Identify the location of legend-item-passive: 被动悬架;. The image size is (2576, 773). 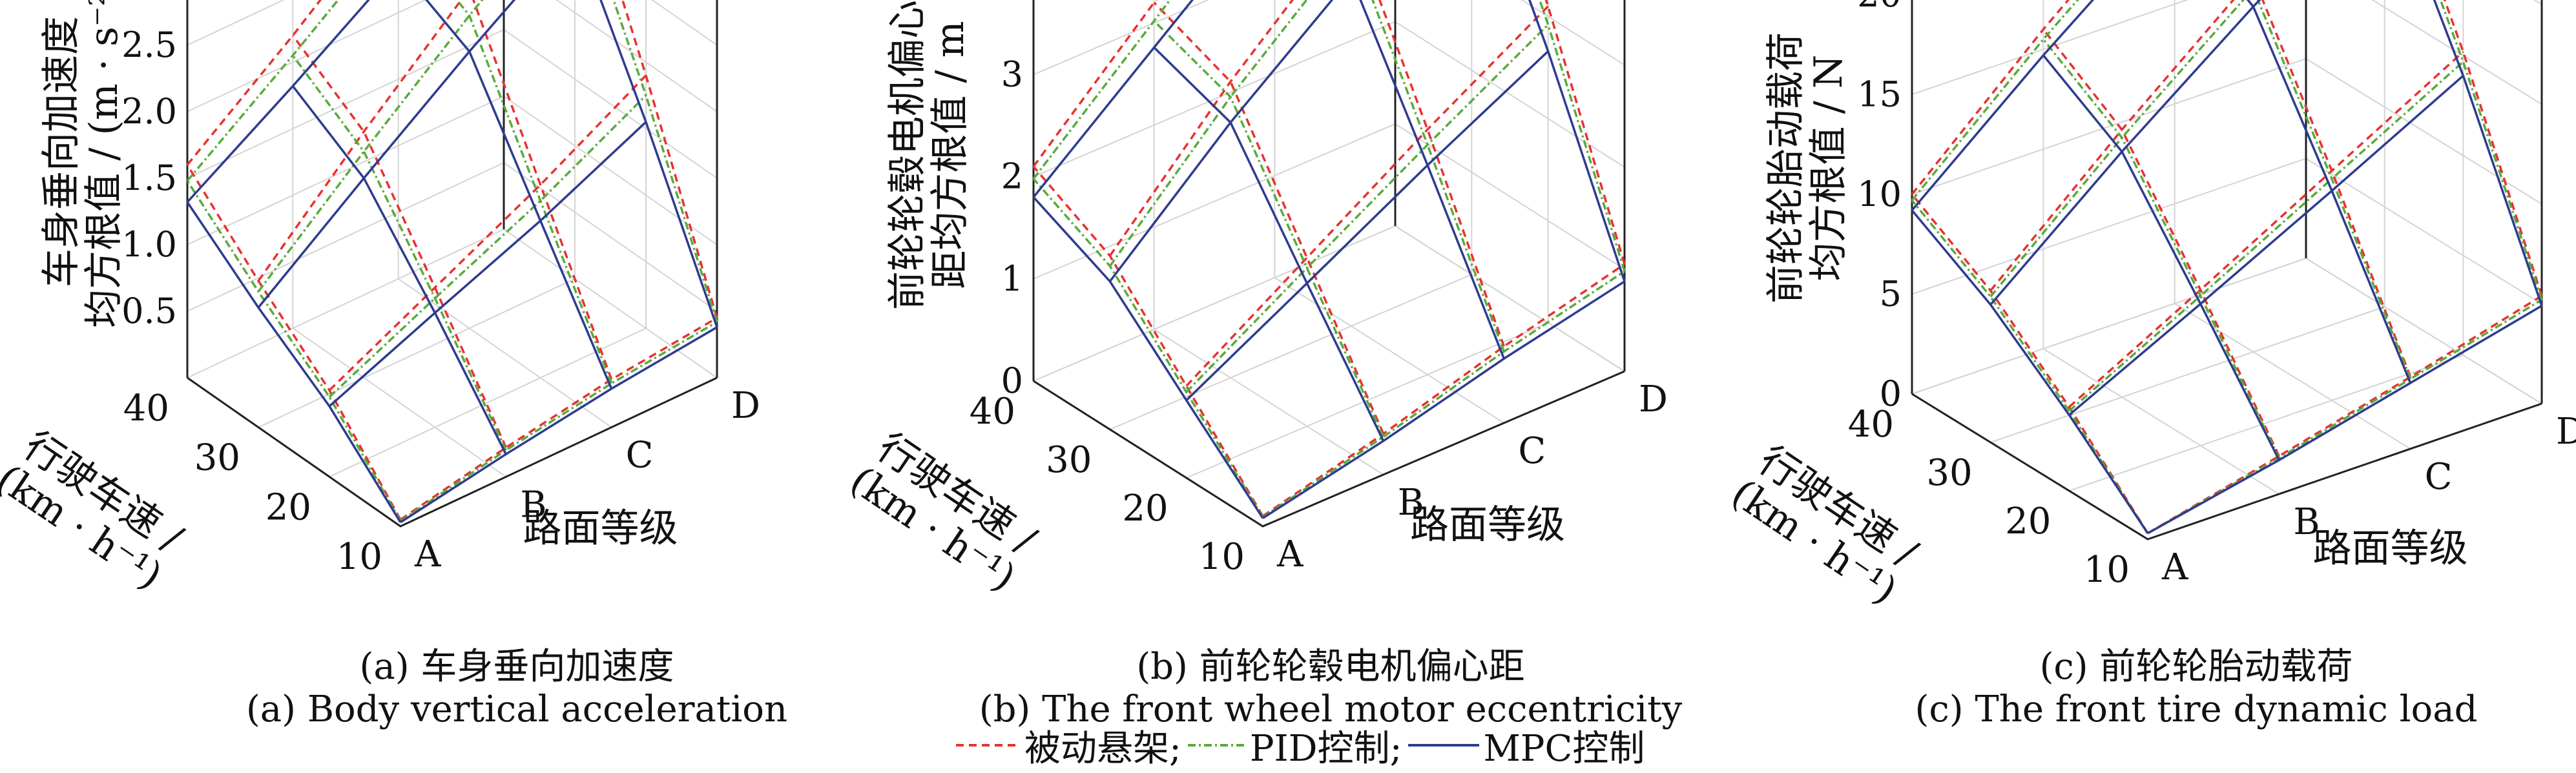
(1068, 745).